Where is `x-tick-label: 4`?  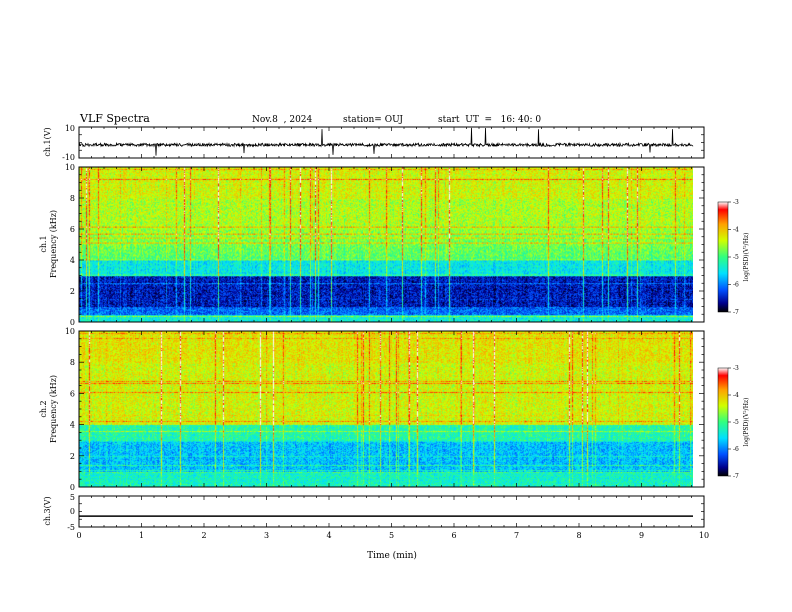 x-tick-label: 4 is located at coordinates (328, 535).